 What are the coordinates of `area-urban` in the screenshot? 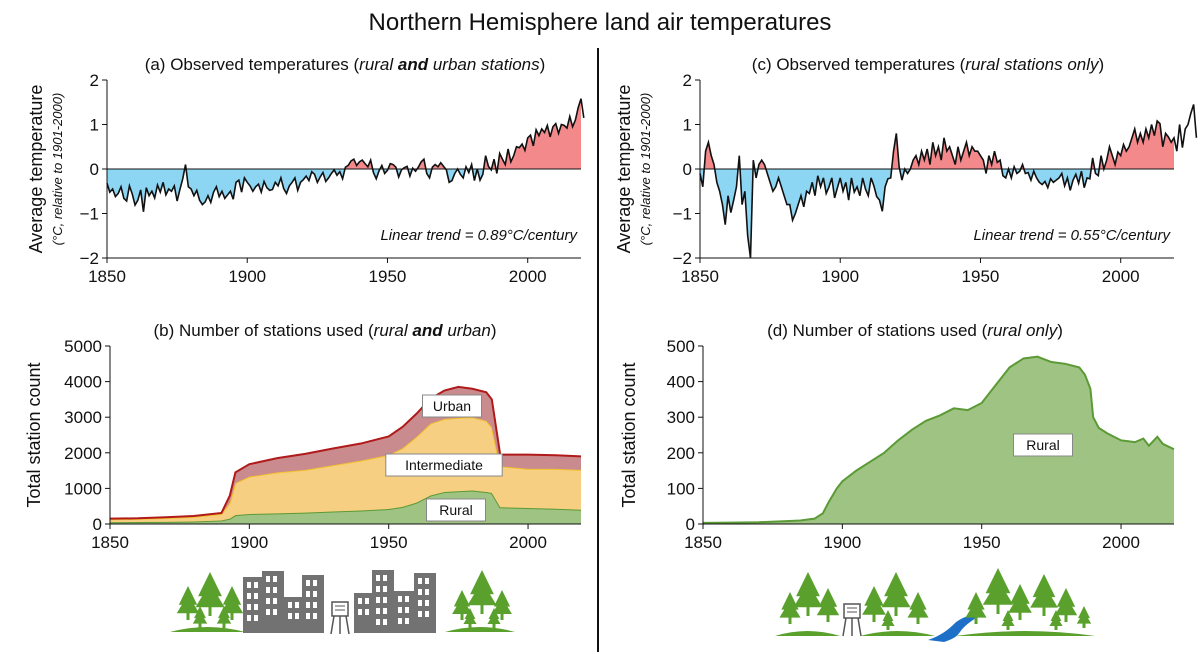 It's located at (345, 453).